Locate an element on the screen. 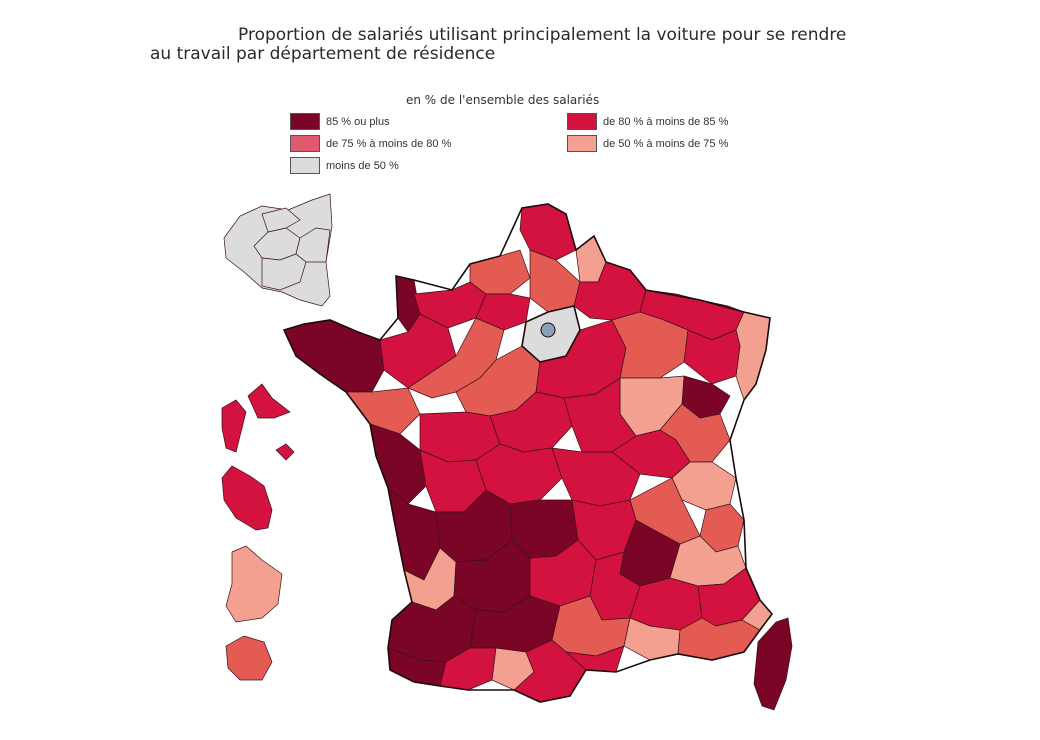 This screenshot has height=740, width=1040. legend-label: 85 % ou plus is located at coordinates (358, 121).